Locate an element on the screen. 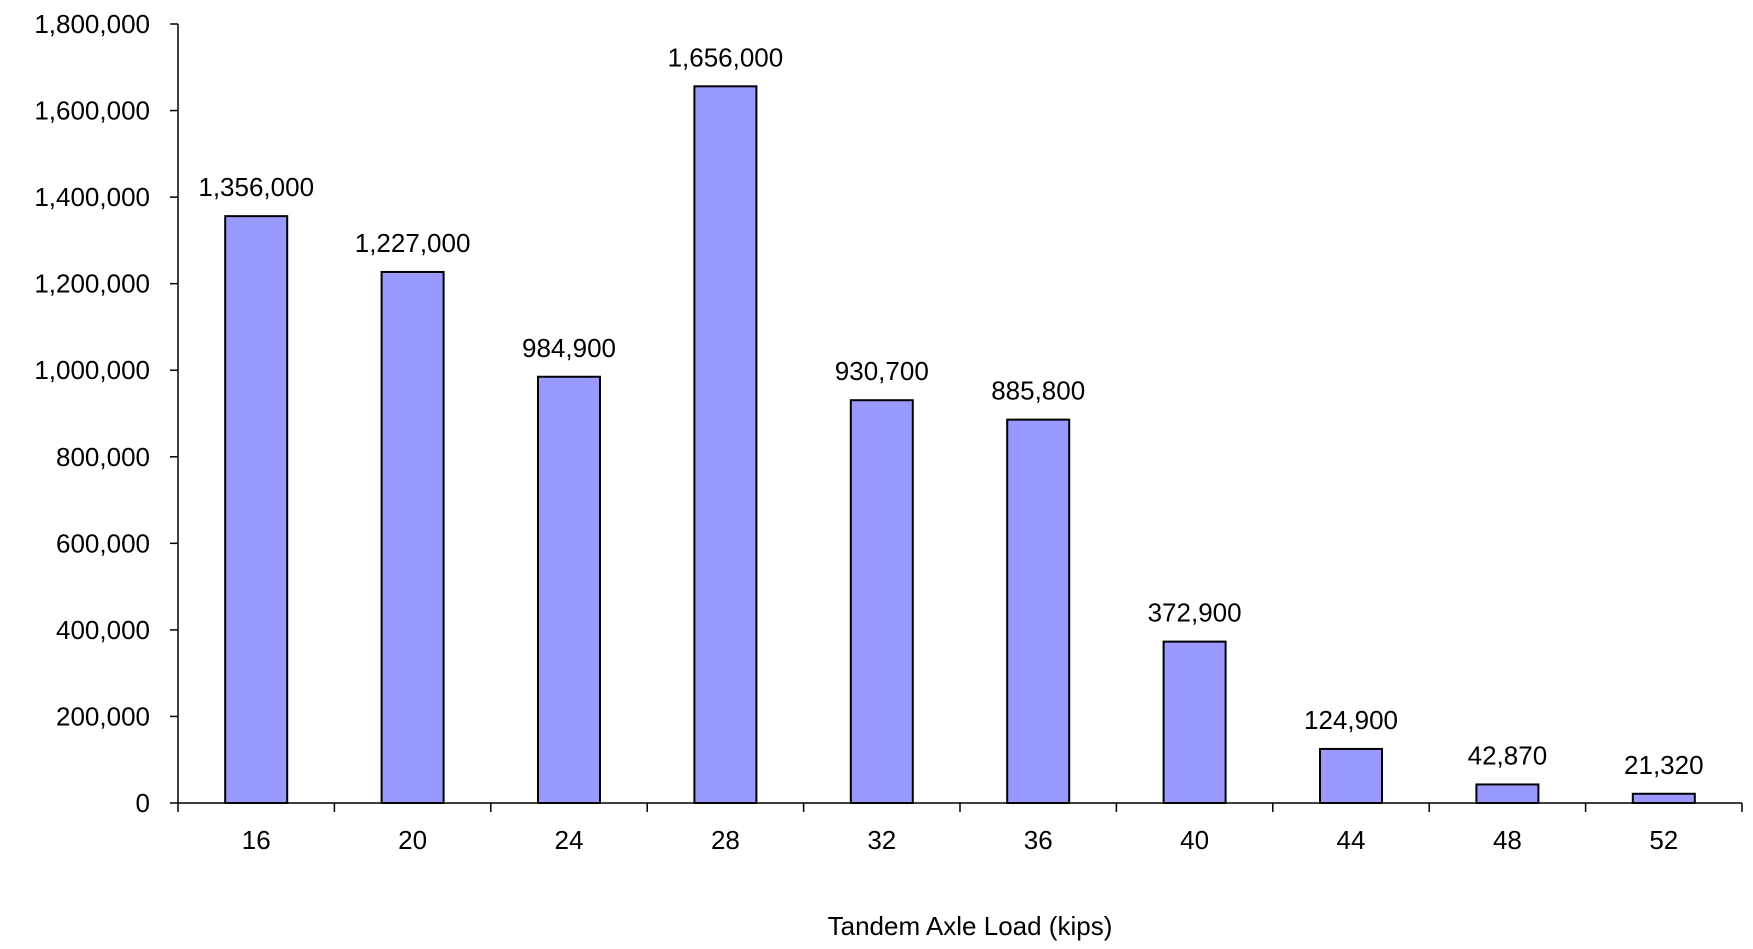  x-tick-label: 16 is located at coordinates (256, 840).